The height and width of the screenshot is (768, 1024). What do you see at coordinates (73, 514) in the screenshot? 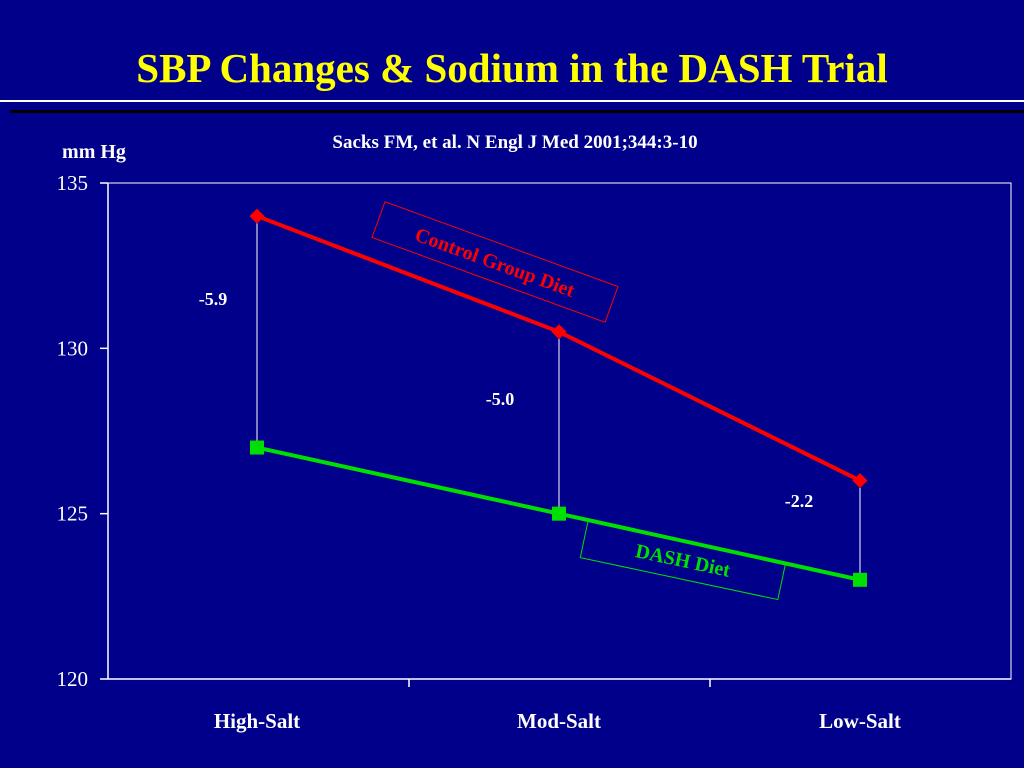
I see `y-tick-label: 125` at bounding box center [73, 514].